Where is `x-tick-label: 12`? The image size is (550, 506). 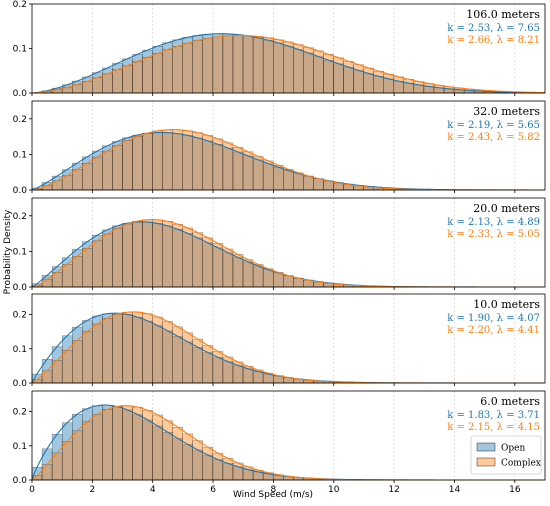
x-tick-label: 12 is located at coordinates (393, 490).